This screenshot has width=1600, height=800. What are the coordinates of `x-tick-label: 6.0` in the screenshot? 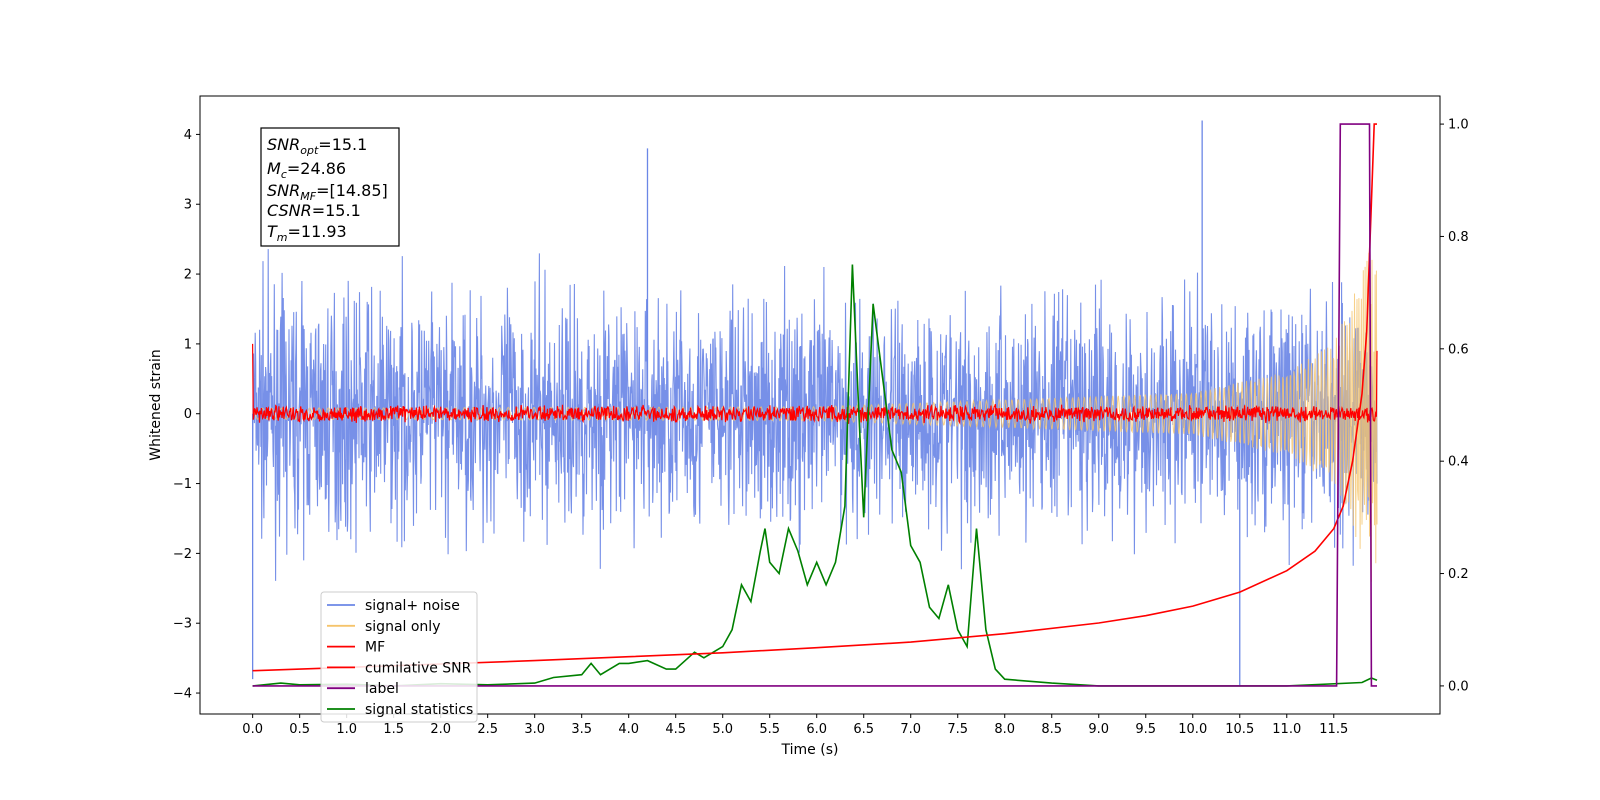 It's located at (816, 729).